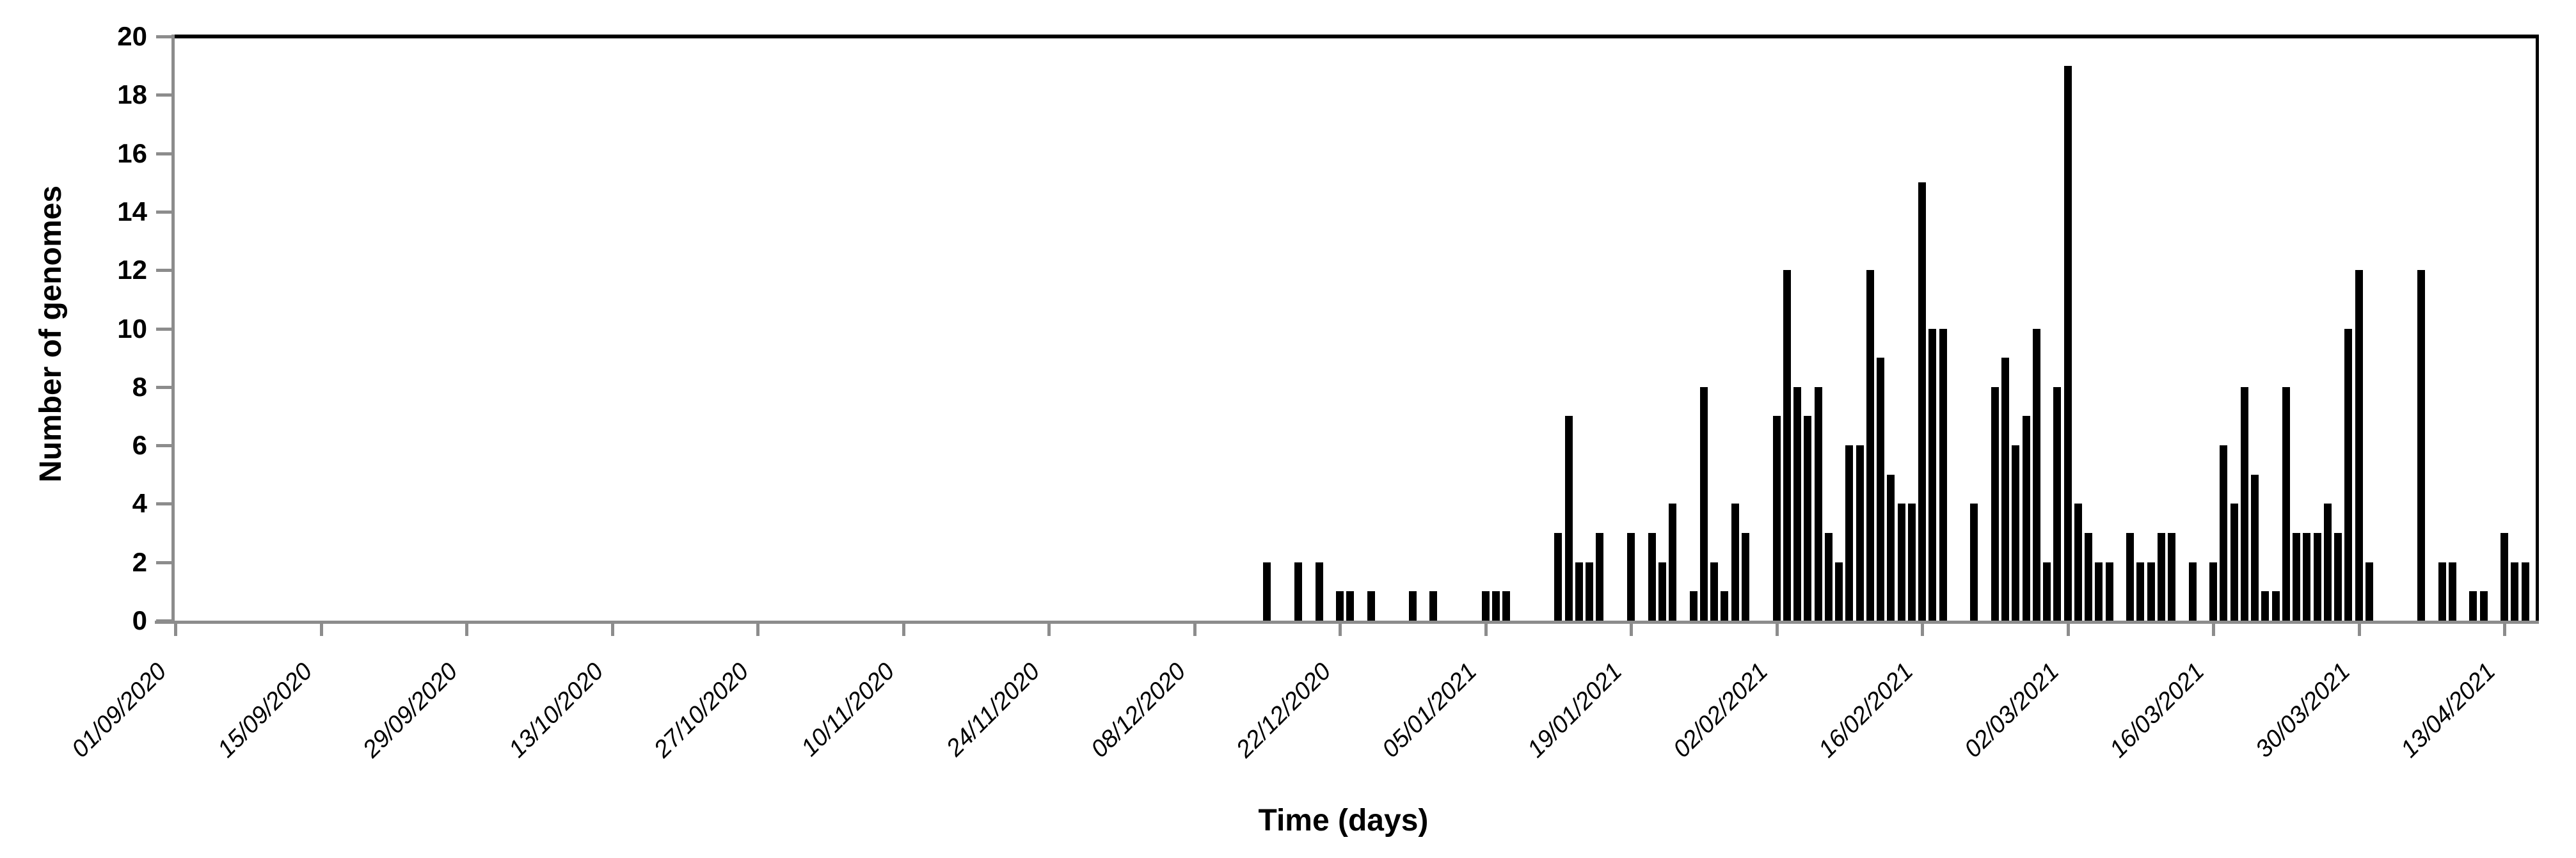 The width and height of the screenshot is (2576, 858). I want to click on bar-19-03-2021, so click(2244, 503).